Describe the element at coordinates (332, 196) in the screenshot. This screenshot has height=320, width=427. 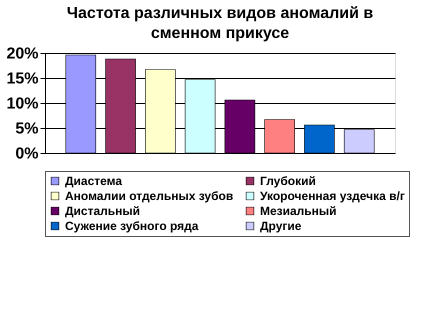
I see `legend-label: Укороченная уздечка в/г` at that location.